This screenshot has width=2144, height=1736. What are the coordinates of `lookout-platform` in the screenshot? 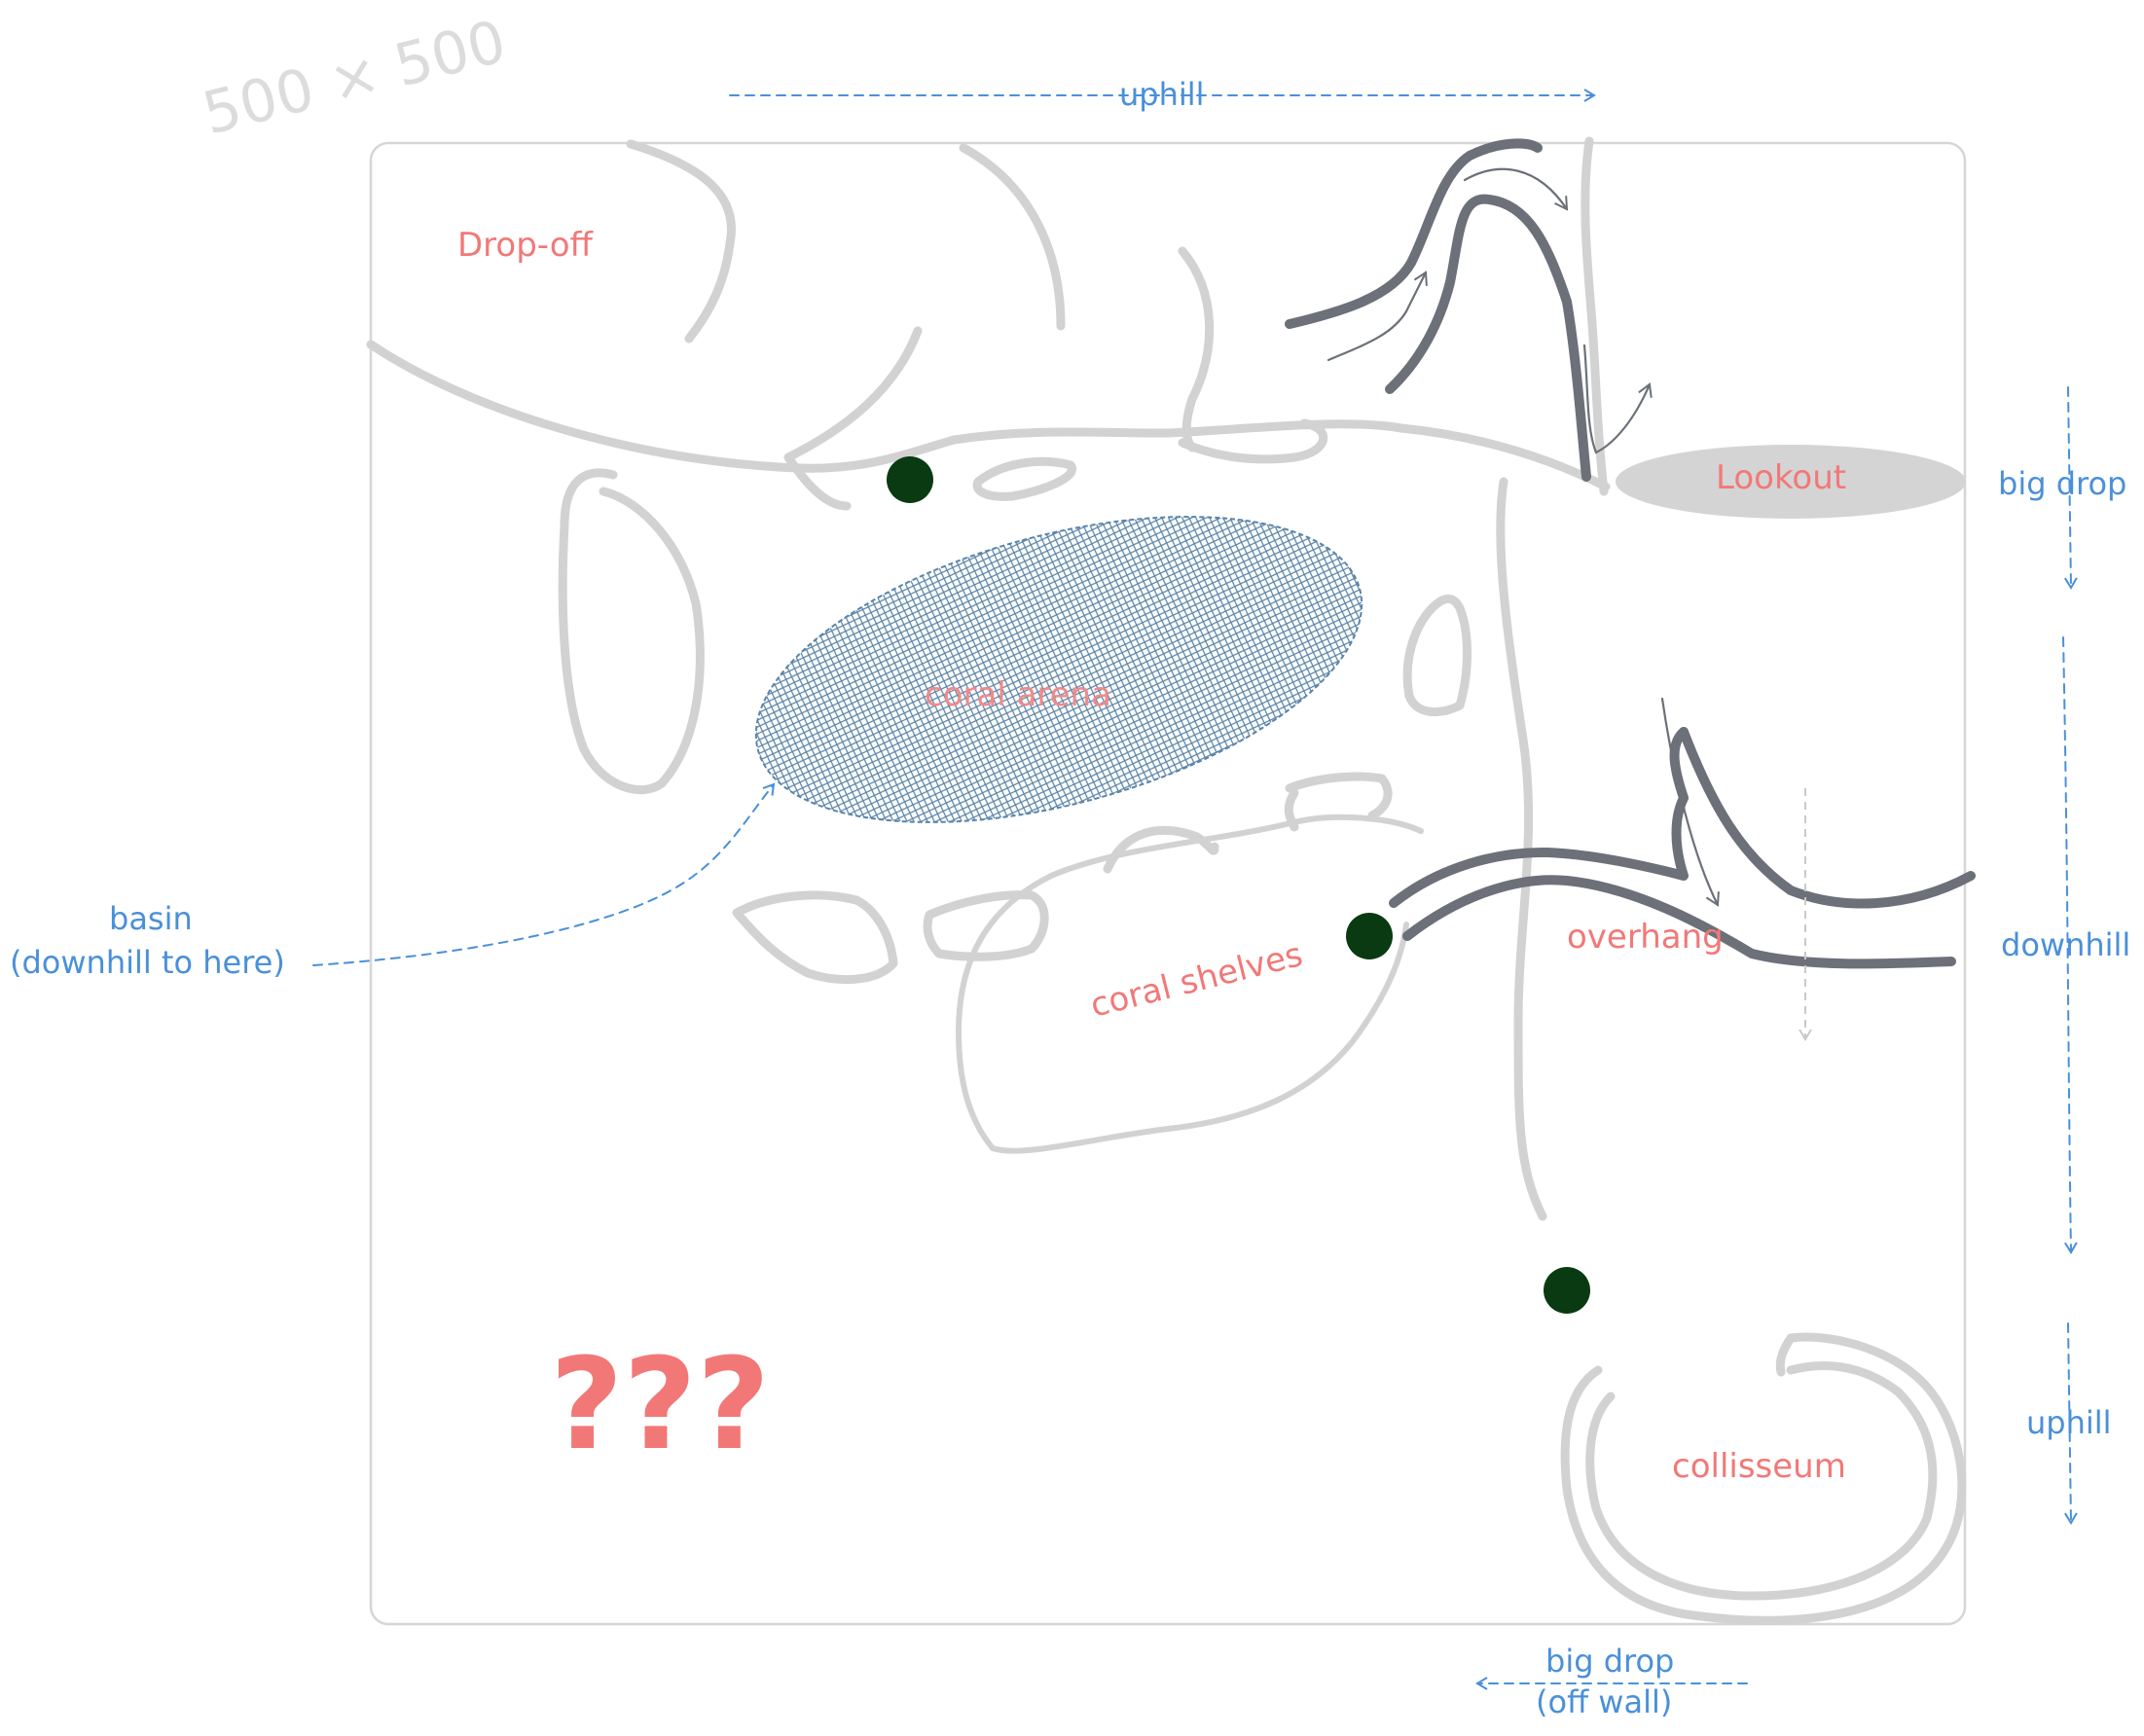 It's located at (1791, 482).